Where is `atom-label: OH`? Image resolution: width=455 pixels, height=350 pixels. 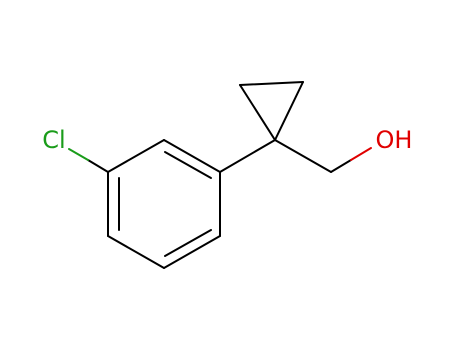 atom-label: OH is located at coordinates (394, 140).